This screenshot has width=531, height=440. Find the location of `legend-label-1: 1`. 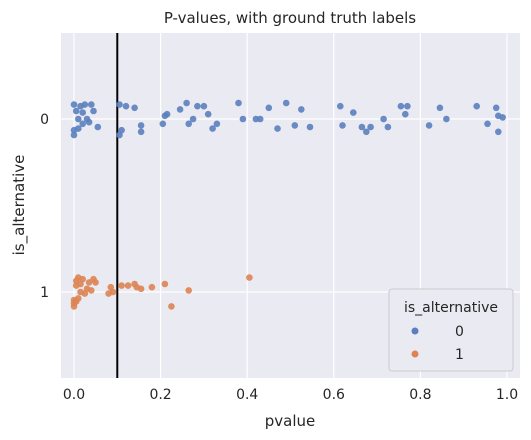

legend-label-1: 1 is located at coordinates (459, 355).